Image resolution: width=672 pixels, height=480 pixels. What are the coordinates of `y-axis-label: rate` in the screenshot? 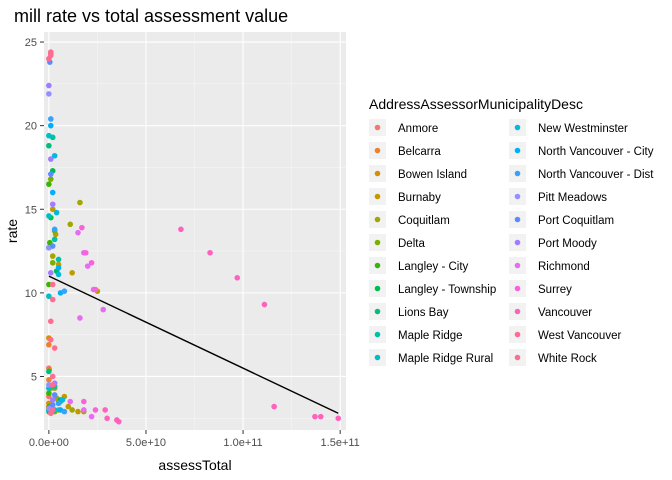 It's located at (12, 231).